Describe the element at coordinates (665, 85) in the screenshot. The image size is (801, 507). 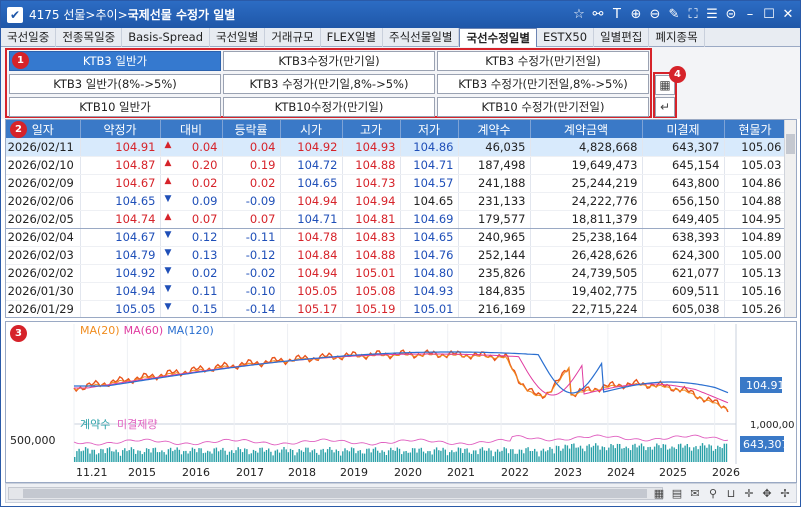
I see `grid-icon: ▦` at that location.